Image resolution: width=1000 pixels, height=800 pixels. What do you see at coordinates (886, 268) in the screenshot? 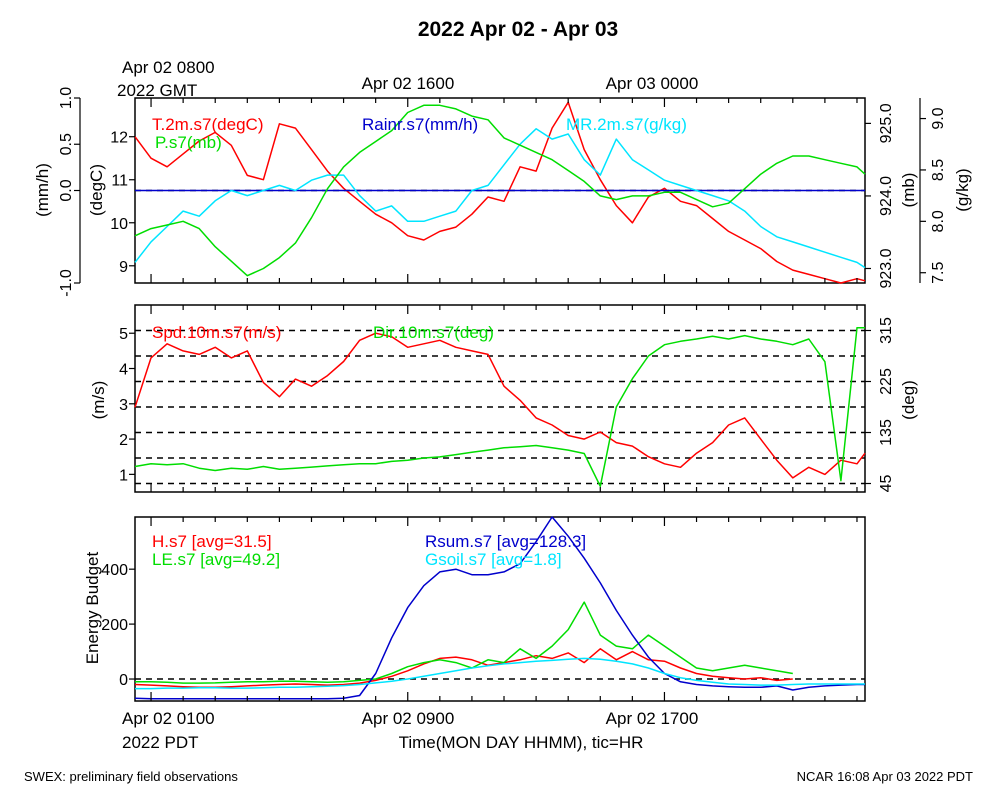
I see `y-tick-label: 923.0` at bounding box center [886, 268].